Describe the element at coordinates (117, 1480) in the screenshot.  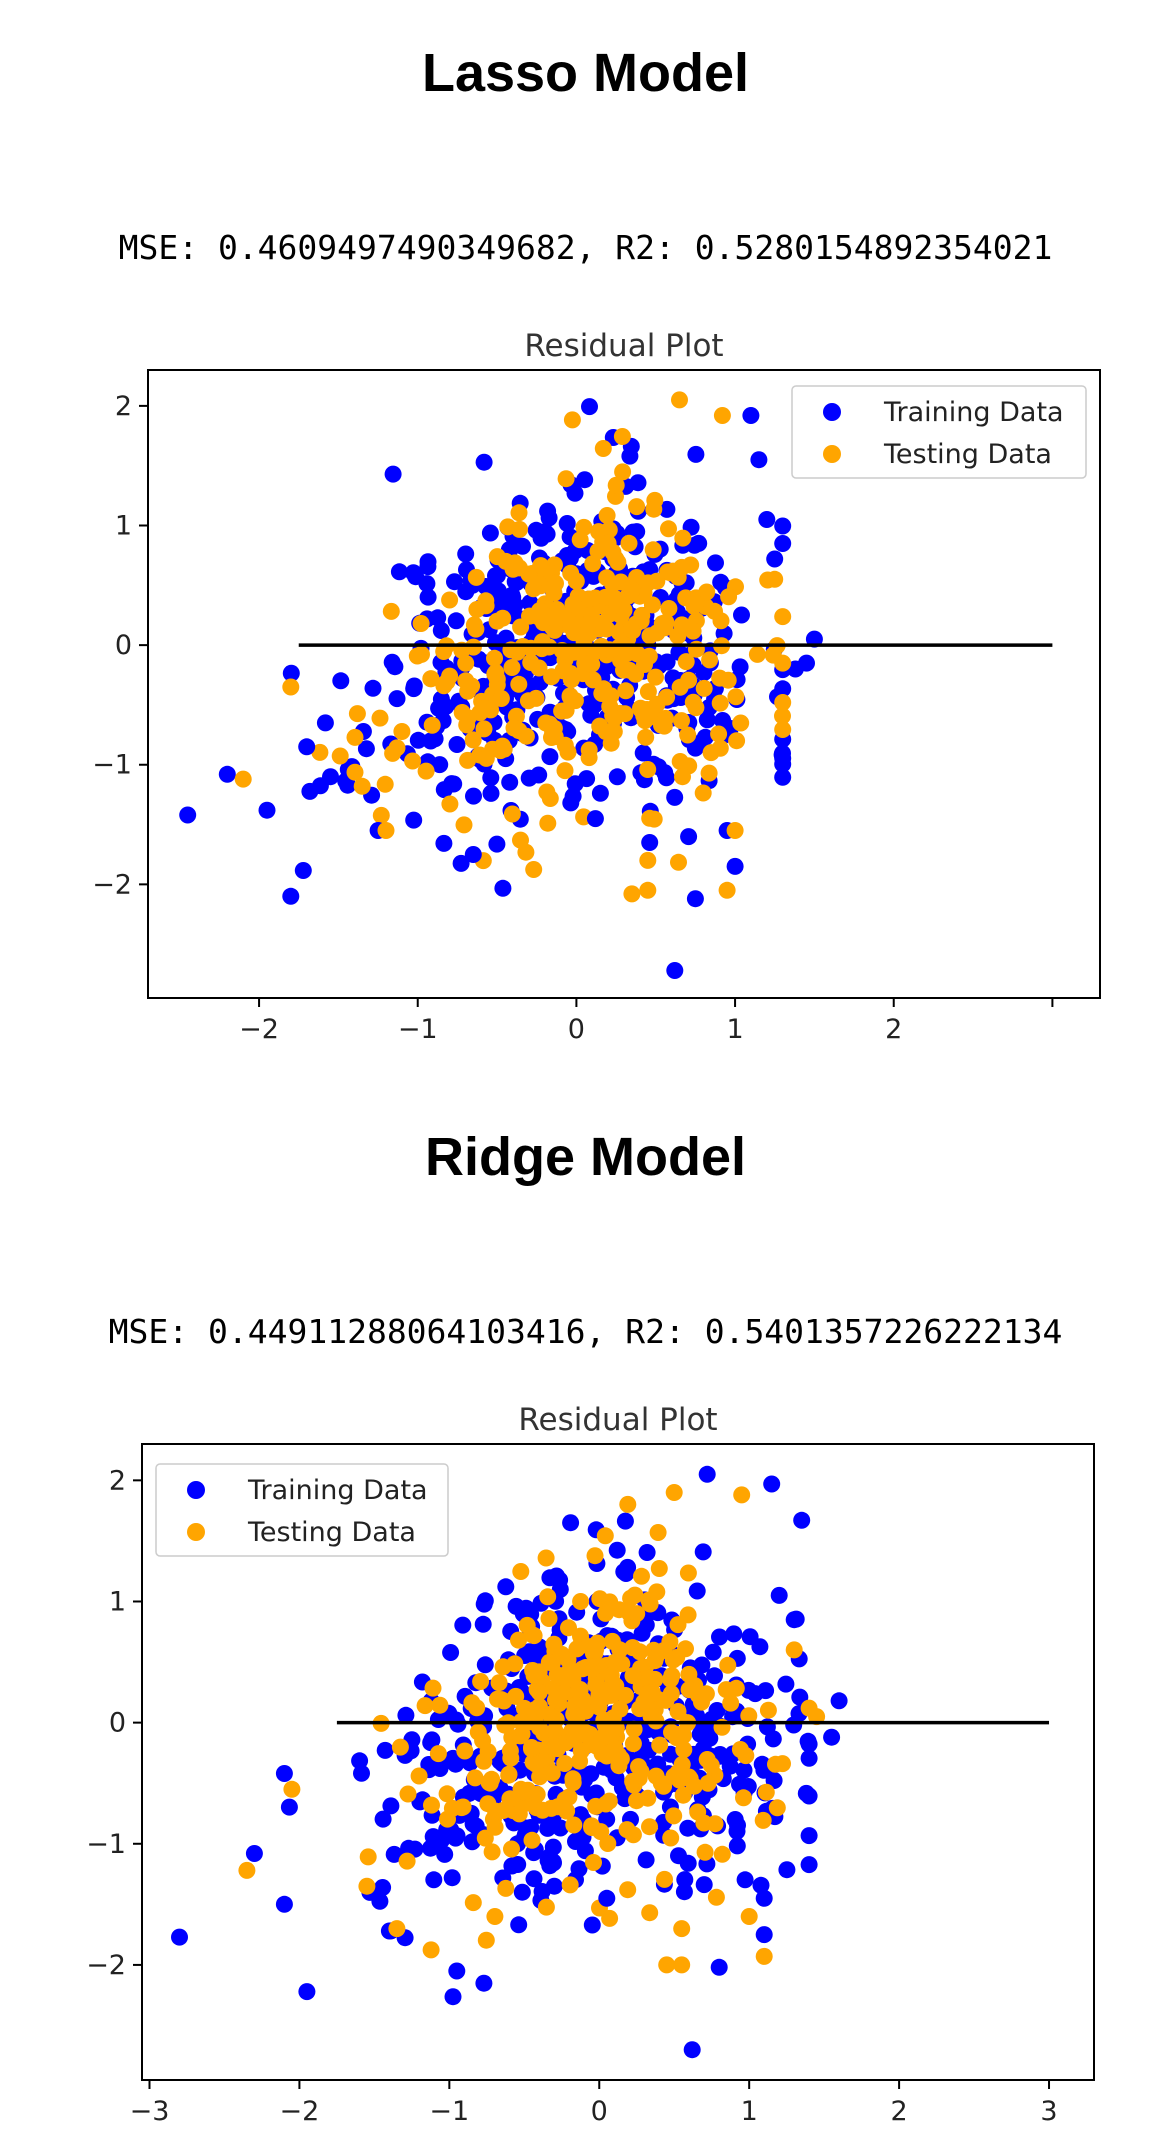
I see `y-tick-label: 2` at that location.